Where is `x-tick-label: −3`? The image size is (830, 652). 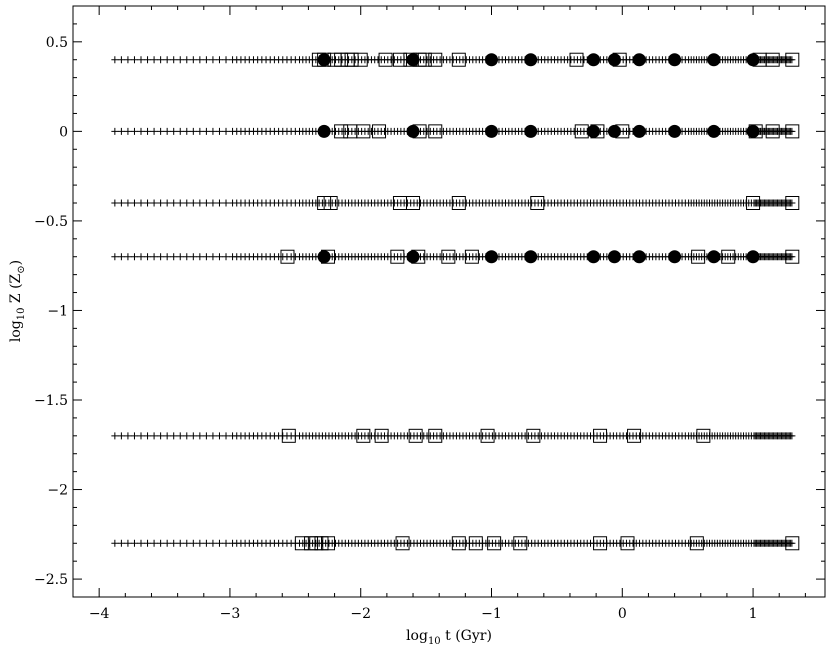 x-tick-label: −3 is located at coordinates (230, 614).